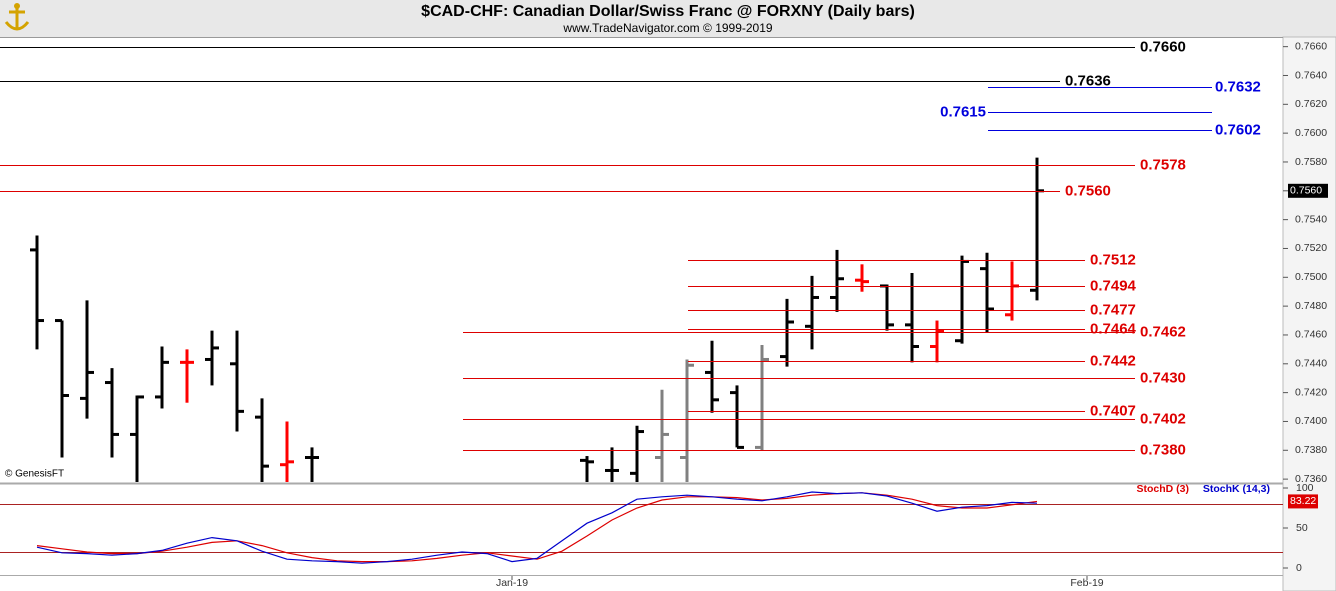  I want to click on y-tick-label: 0.7360, so click(1311, 479).